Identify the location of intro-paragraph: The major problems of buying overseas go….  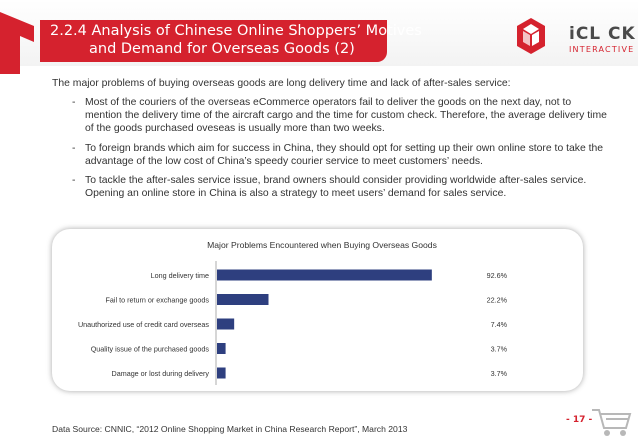
(281, 83).